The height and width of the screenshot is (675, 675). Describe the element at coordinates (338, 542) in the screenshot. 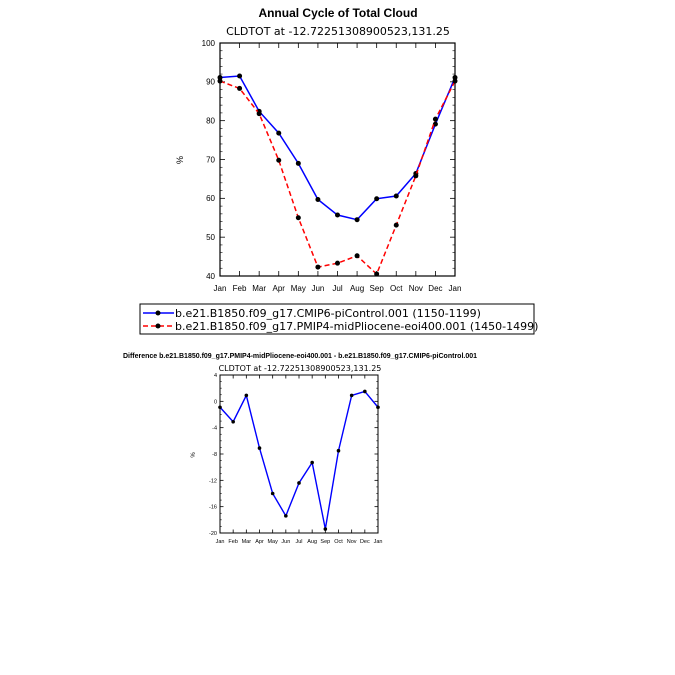

I see `chart2-xtick-label: Oct` at that location.